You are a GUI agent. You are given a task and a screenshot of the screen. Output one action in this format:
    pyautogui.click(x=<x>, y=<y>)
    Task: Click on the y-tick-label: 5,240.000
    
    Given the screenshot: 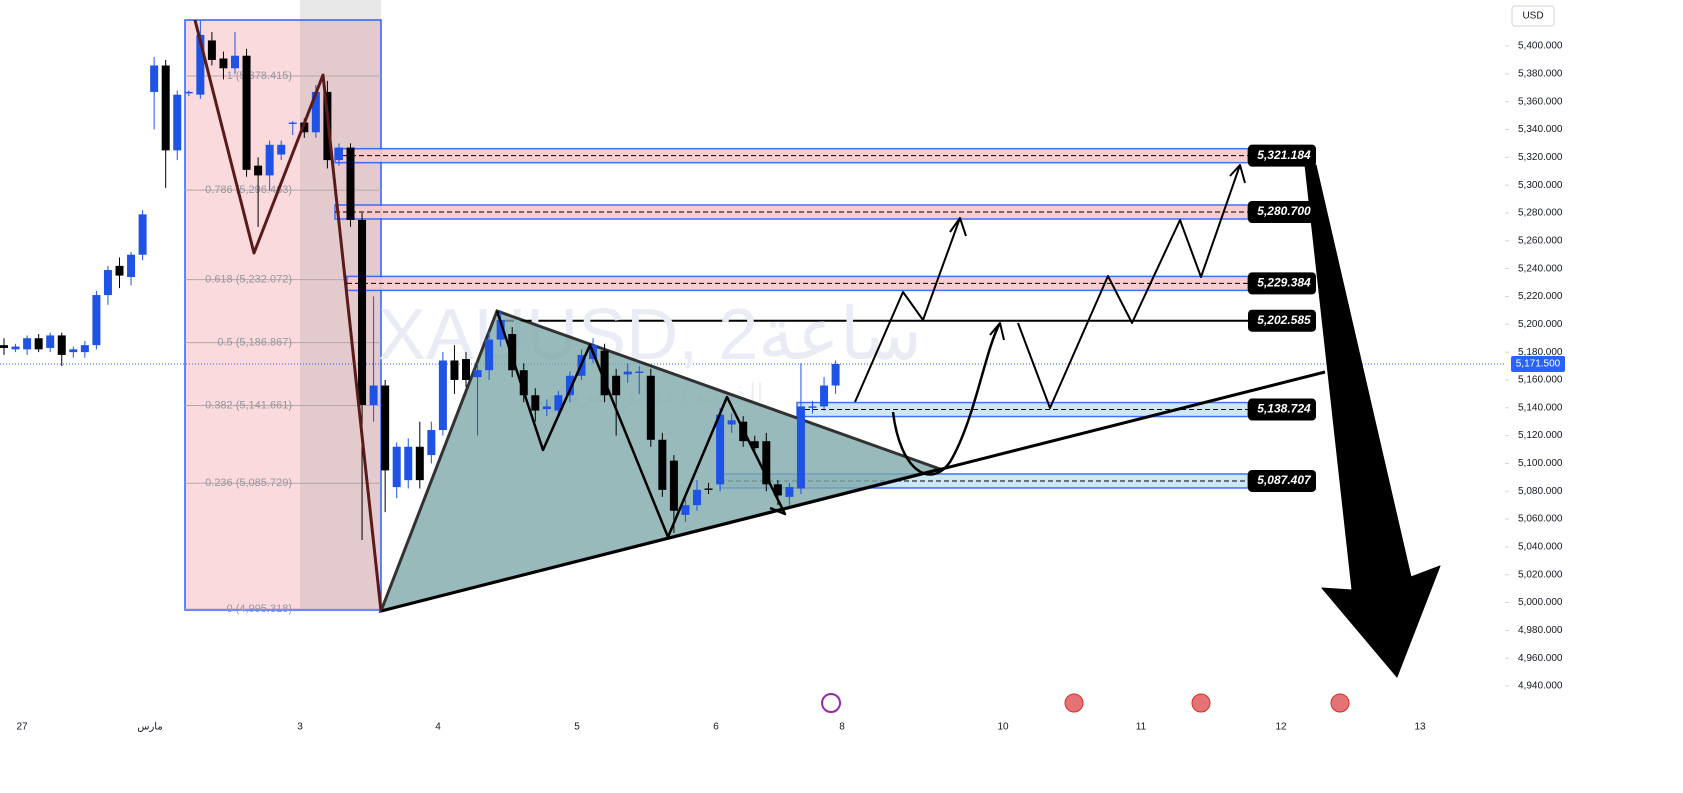 What is the action you would take?
    pyautogui.click(x=1540, y=268)
    